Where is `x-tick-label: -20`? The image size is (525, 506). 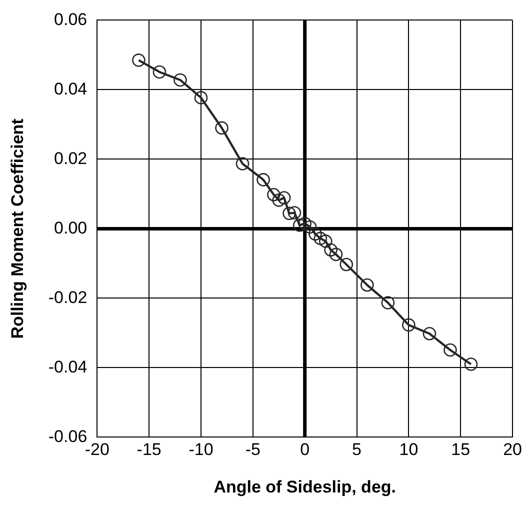 x-tick-label: -20 is located at coordinates (97, 450).